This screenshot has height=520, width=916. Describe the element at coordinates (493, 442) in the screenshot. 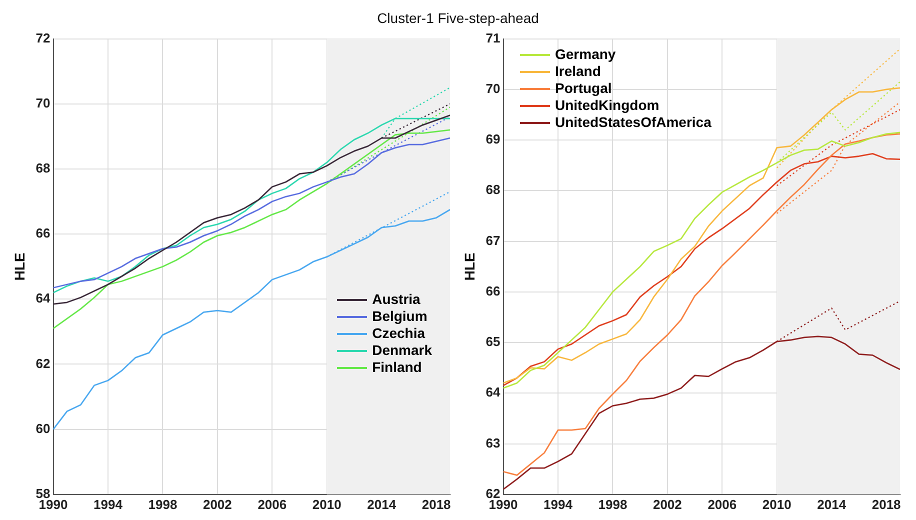

I see `y-tick-label: 63` at that location.